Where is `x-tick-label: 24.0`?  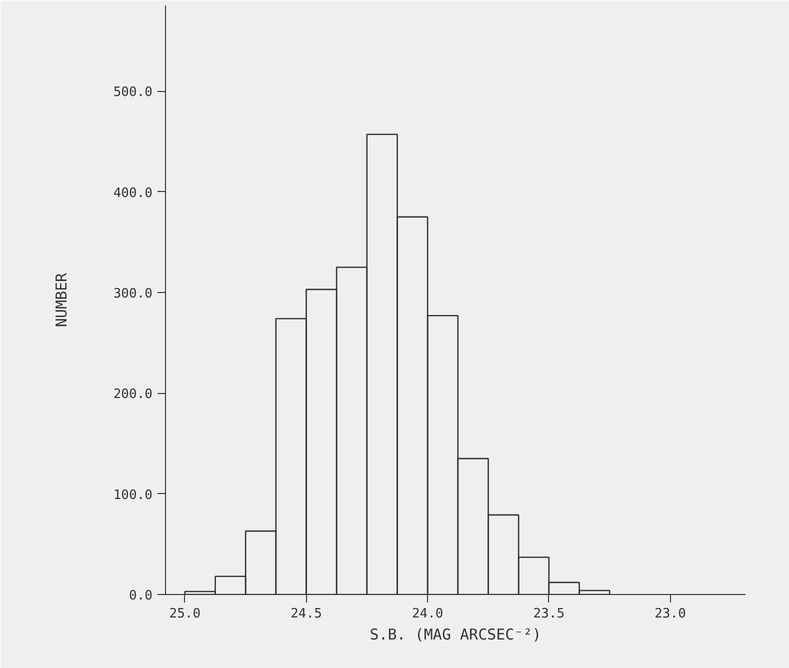
x-tick-label: 24.0 is located at coordinates (428, 614).